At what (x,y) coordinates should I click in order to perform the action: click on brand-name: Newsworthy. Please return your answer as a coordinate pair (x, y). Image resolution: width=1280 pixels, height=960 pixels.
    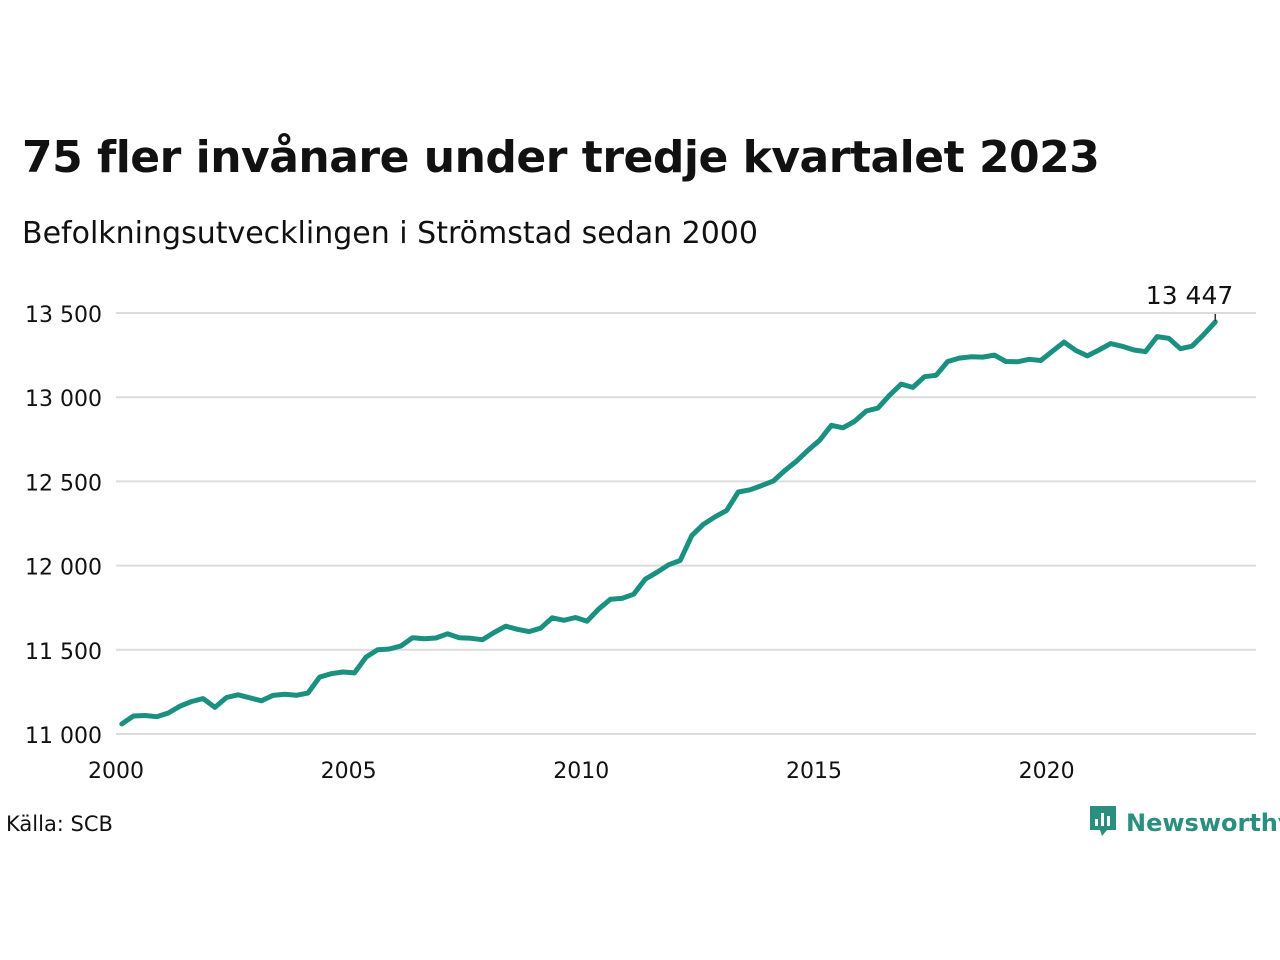
    Looking at the image, I should click on (1203, 823).